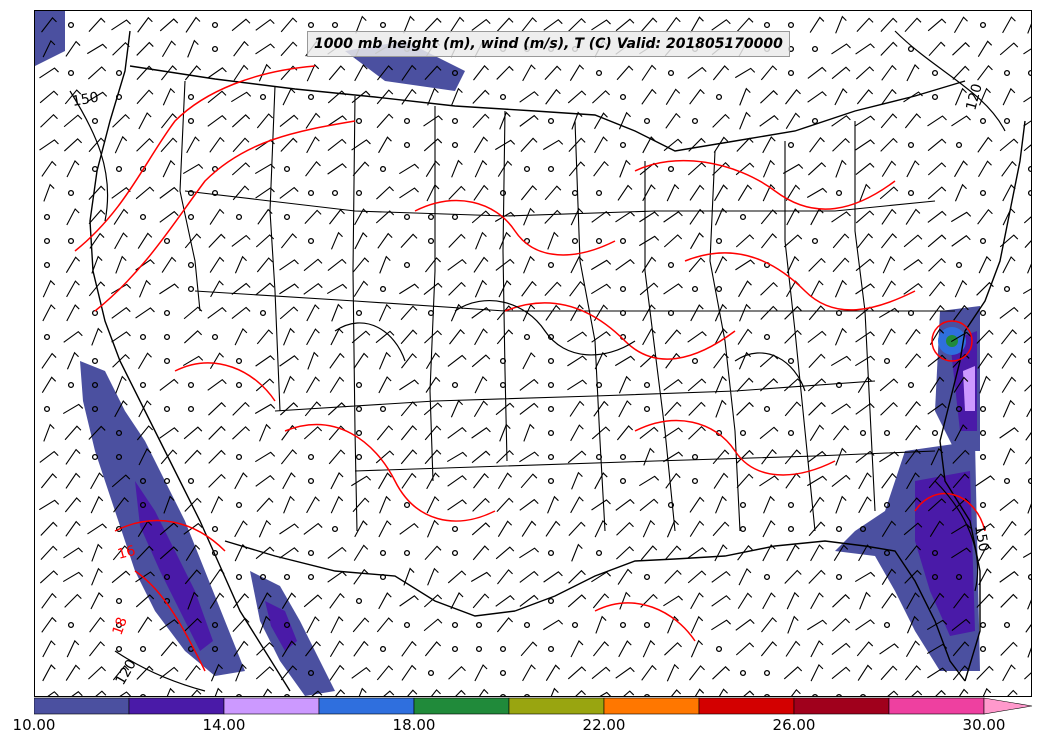  What do you see at coordinates (162, 518) in the screenshot?
I see `shading-pacific-coast` at bounding box center [162, 518].